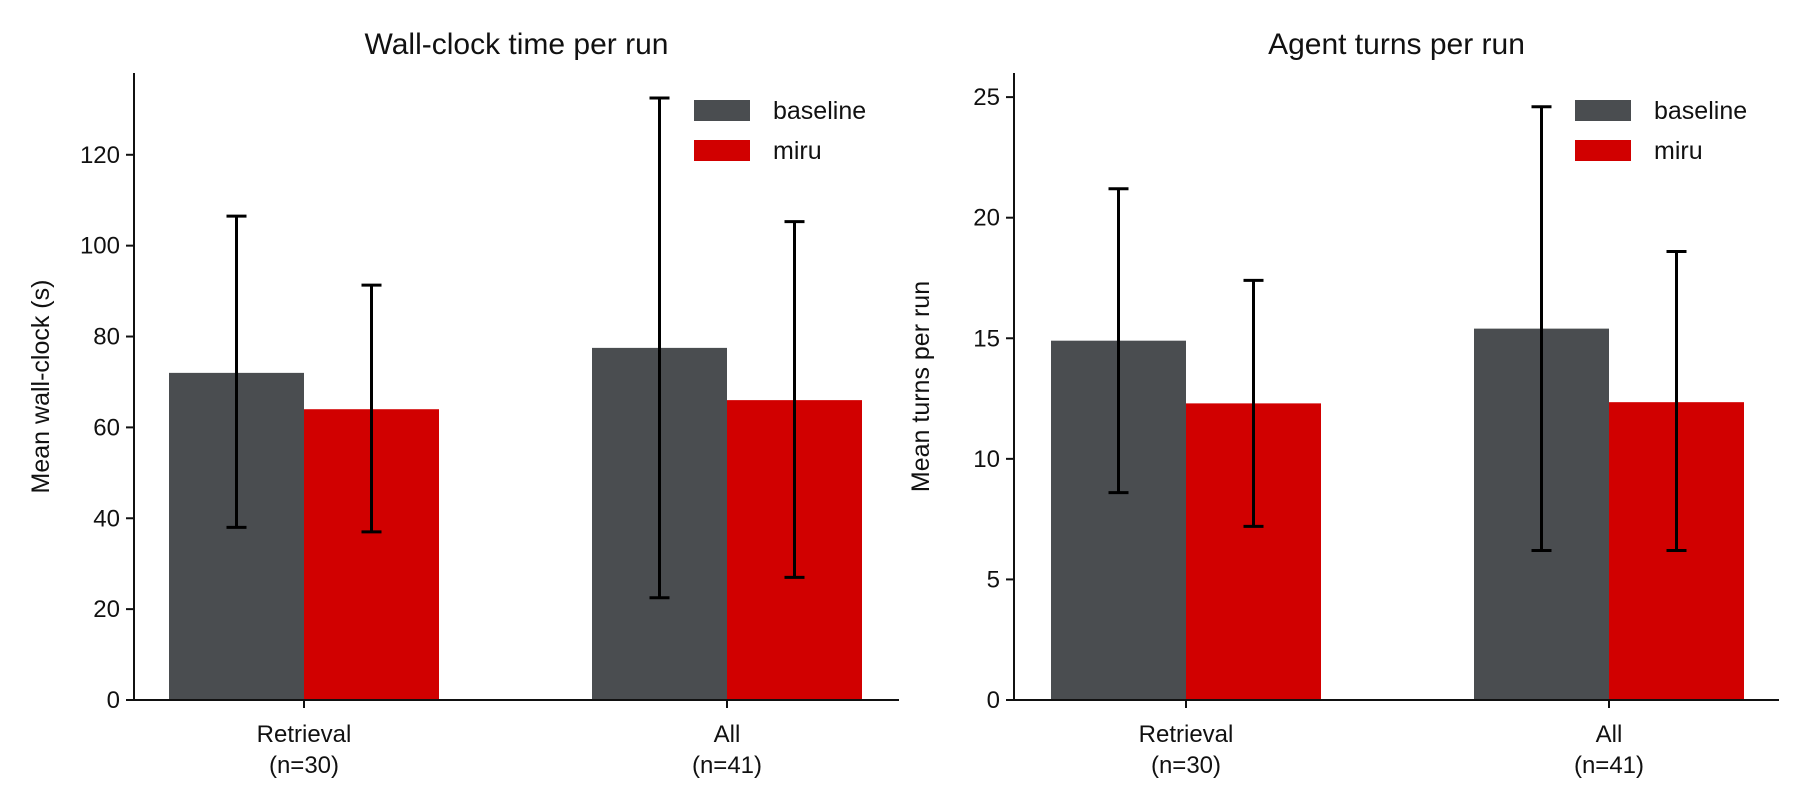  What do you see at coordinates (993, 579) in the screenshot?
I see `y-tick-label: 5` at bounding box center [993, 579].